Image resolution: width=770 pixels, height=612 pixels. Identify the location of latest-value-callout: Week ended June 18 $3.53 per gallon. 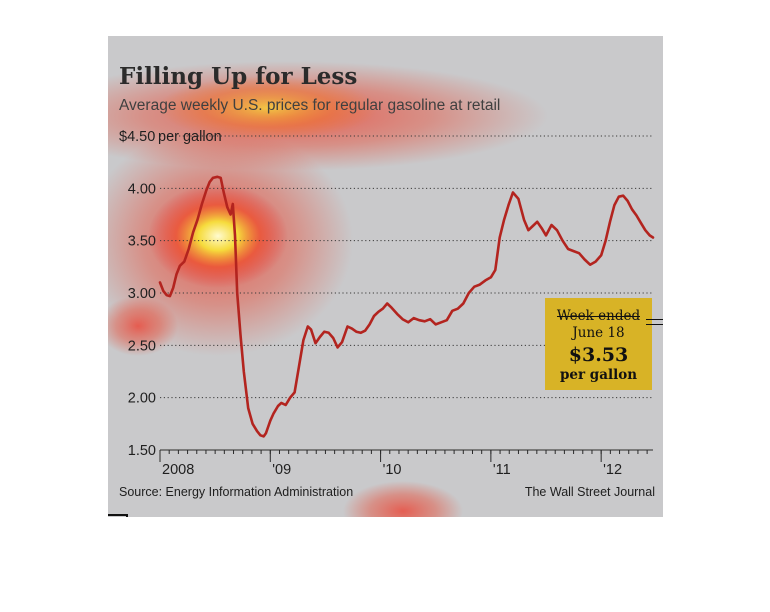
(598, 344).